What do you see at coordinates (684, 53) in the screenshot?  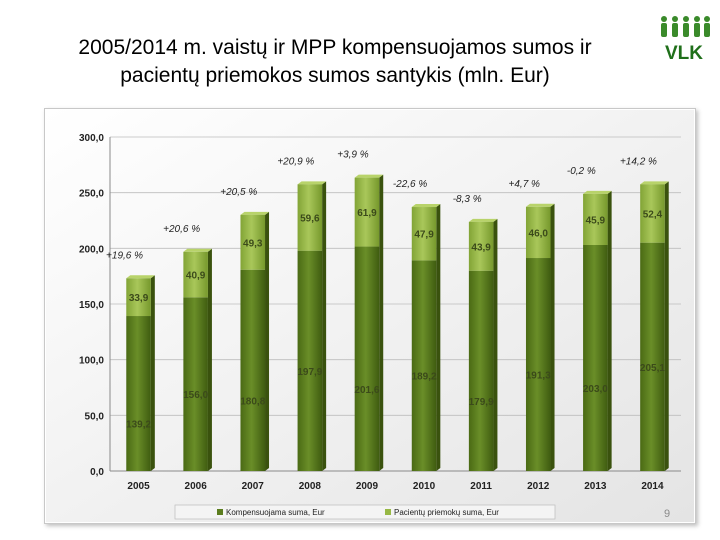 I see `logo-text: VLK` at bounding box center [684, 53].